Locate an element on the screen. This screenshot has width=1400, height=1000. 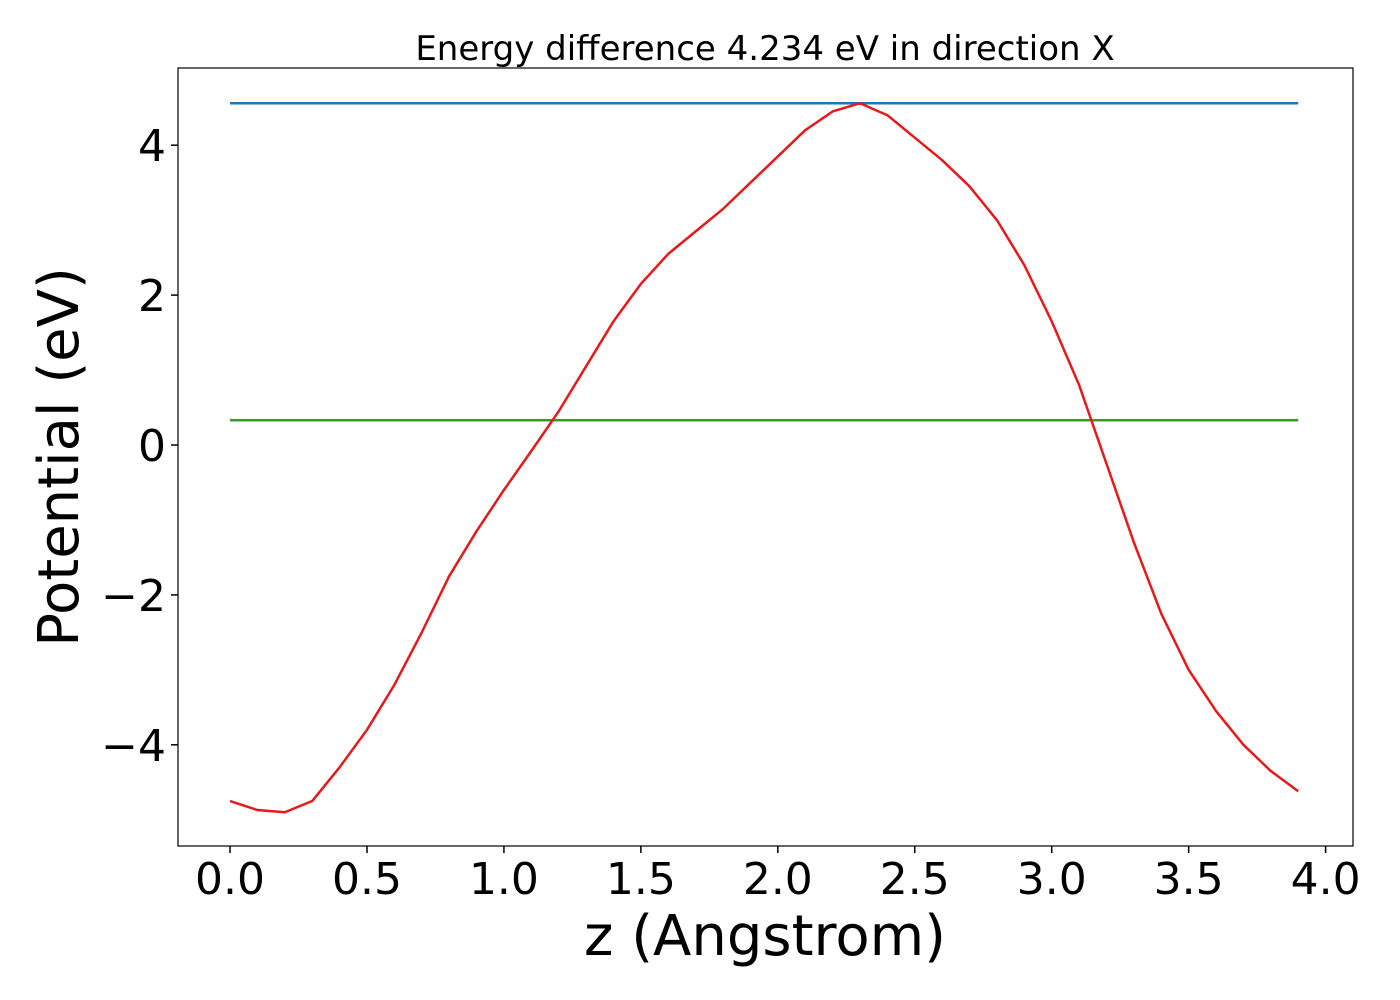
y-tick-label: 4 is located at coordinates (152, 146).